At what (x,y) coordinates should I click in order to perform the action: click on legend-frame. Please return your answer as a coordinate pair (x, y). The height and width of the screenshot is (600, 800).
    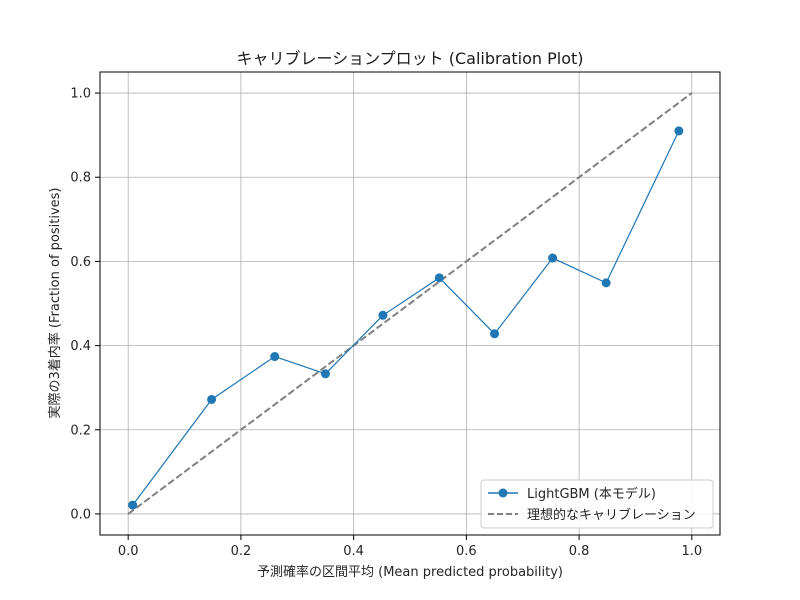
    Looking at the image, I should click on (597, 504).